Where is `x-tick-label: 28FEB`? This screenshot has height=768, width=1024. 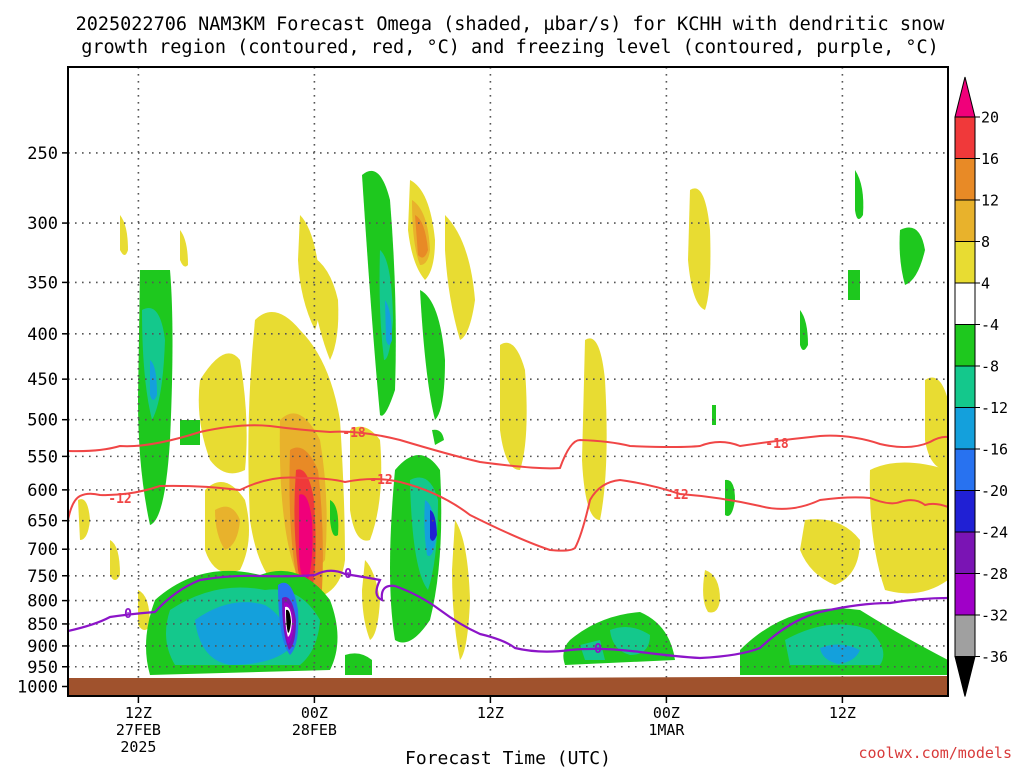
x-tick-label: 28FEB is located at coordinates (314, 730).